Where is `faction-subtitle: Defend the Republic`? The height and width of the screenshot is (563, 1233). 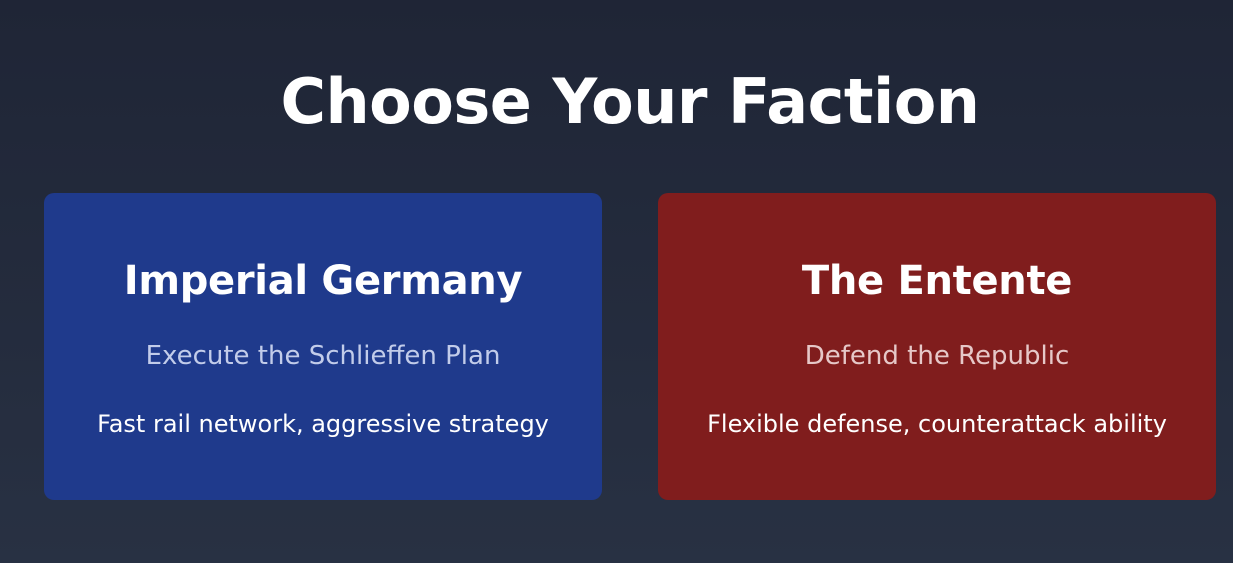 faction-subtitle: Defend the Republic is located at coordinates (937, 356).